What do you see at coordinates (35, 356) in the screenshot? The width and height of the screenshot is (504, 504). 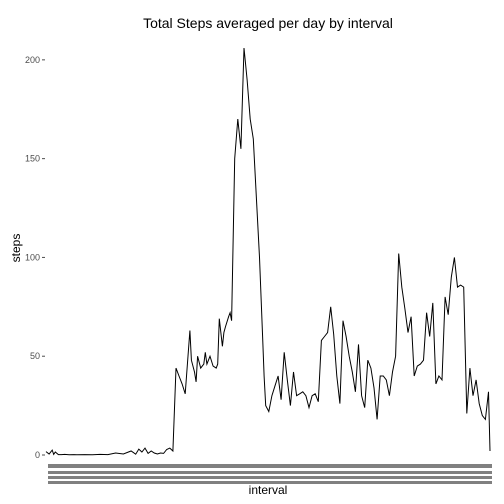 I see `y-tick-label: 50` at bounding box center [35, 356].